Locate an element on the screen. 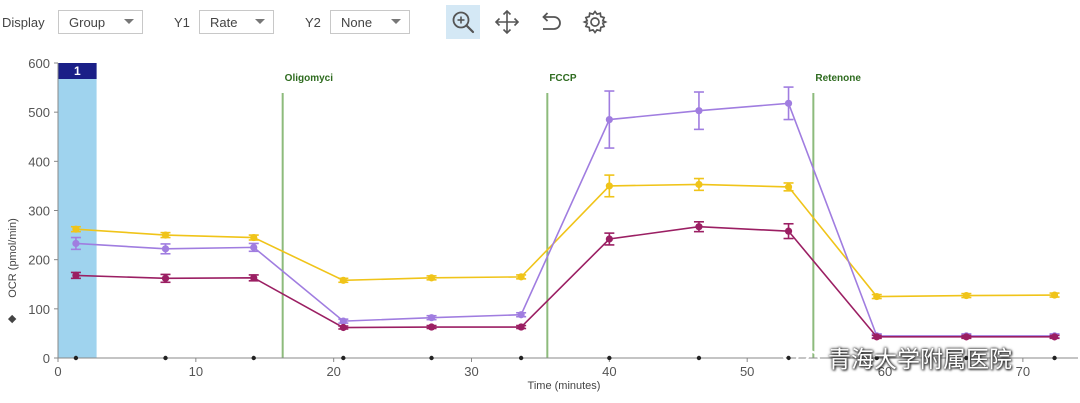 The image size is (1080, 403). pan-move-icon is located at coordinates (507, 22).